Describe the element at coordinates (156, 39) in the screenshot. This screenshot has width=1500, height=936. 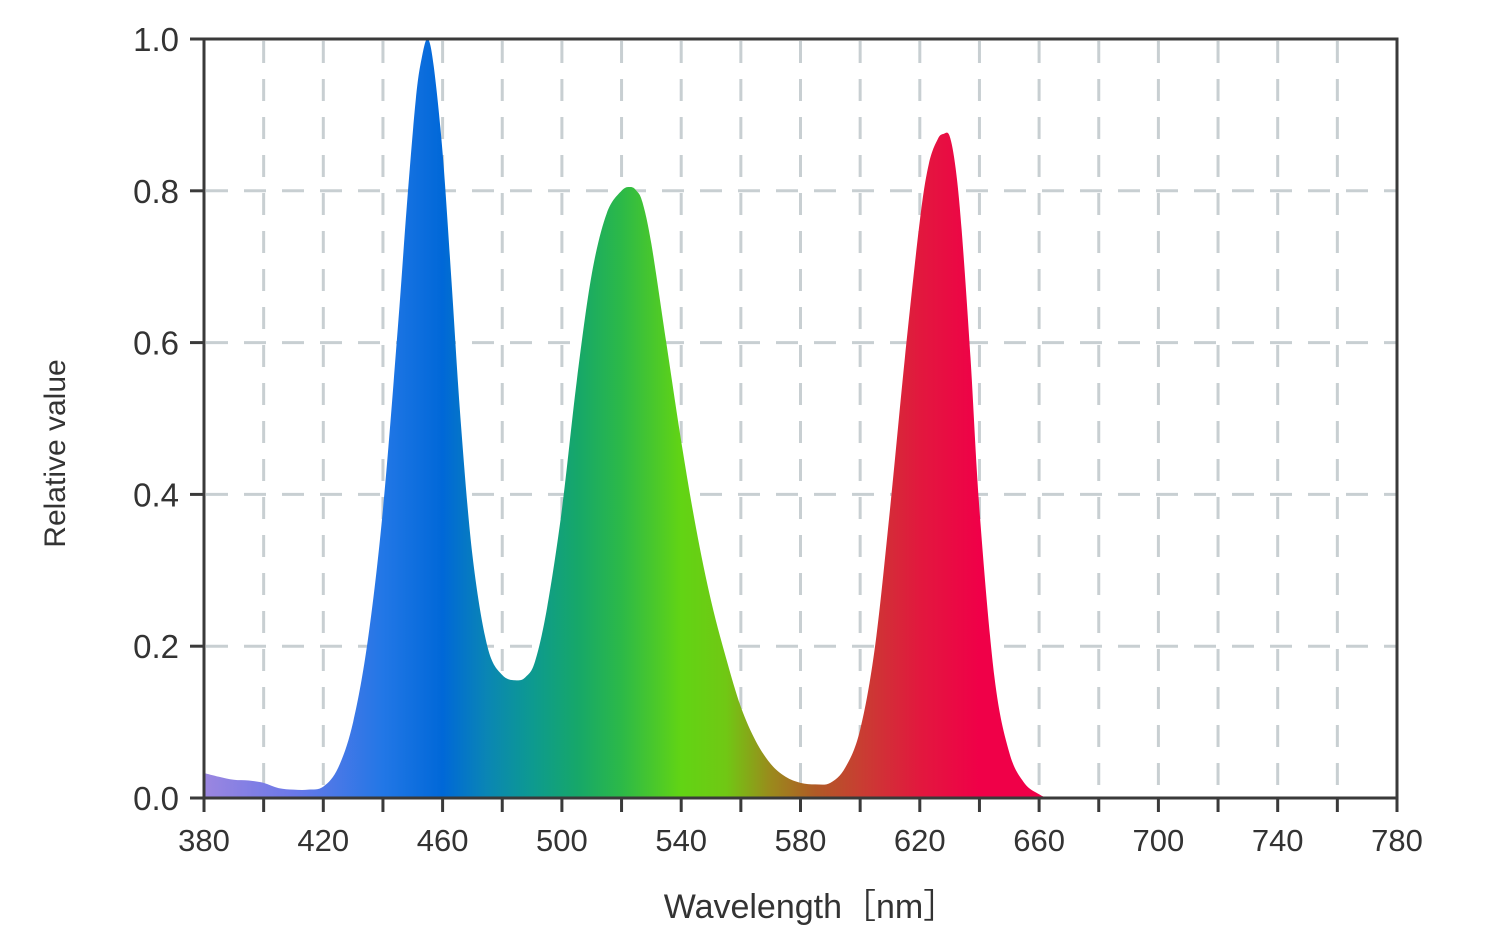
I see `y-tick-label: 1.0` at that location.